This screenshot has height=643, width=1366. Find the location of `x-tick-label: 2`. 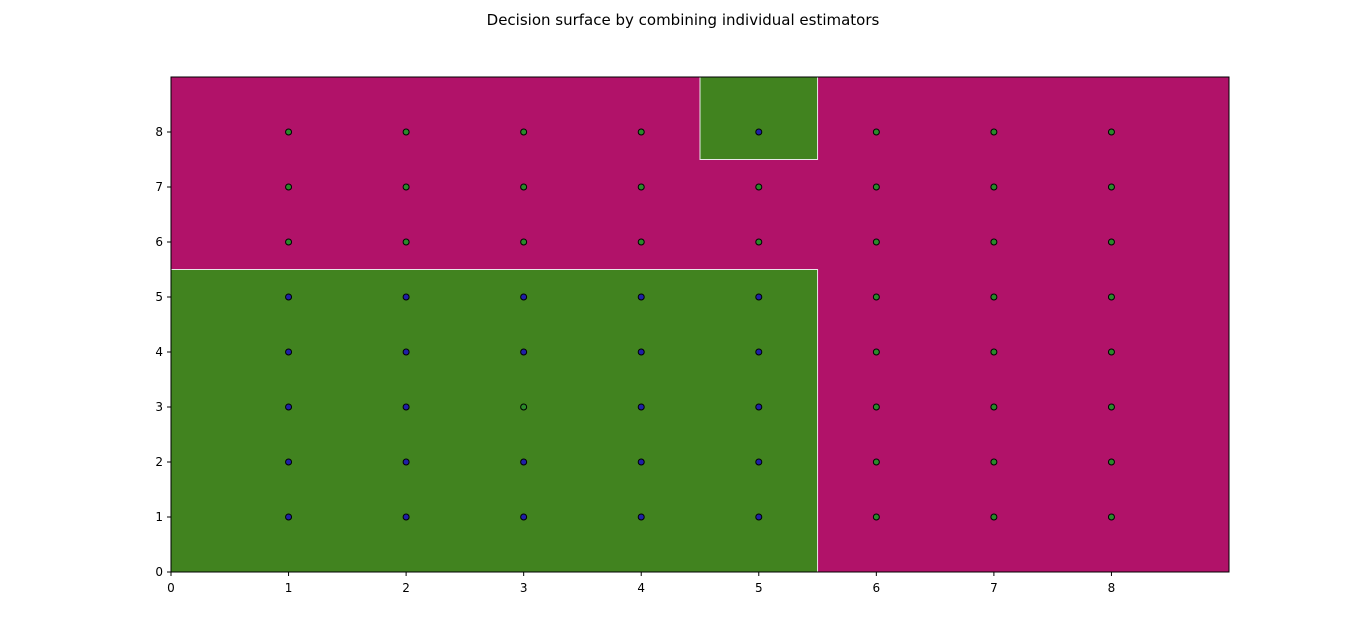

x-tick-label: 2 is located at coordinates (406, 588).